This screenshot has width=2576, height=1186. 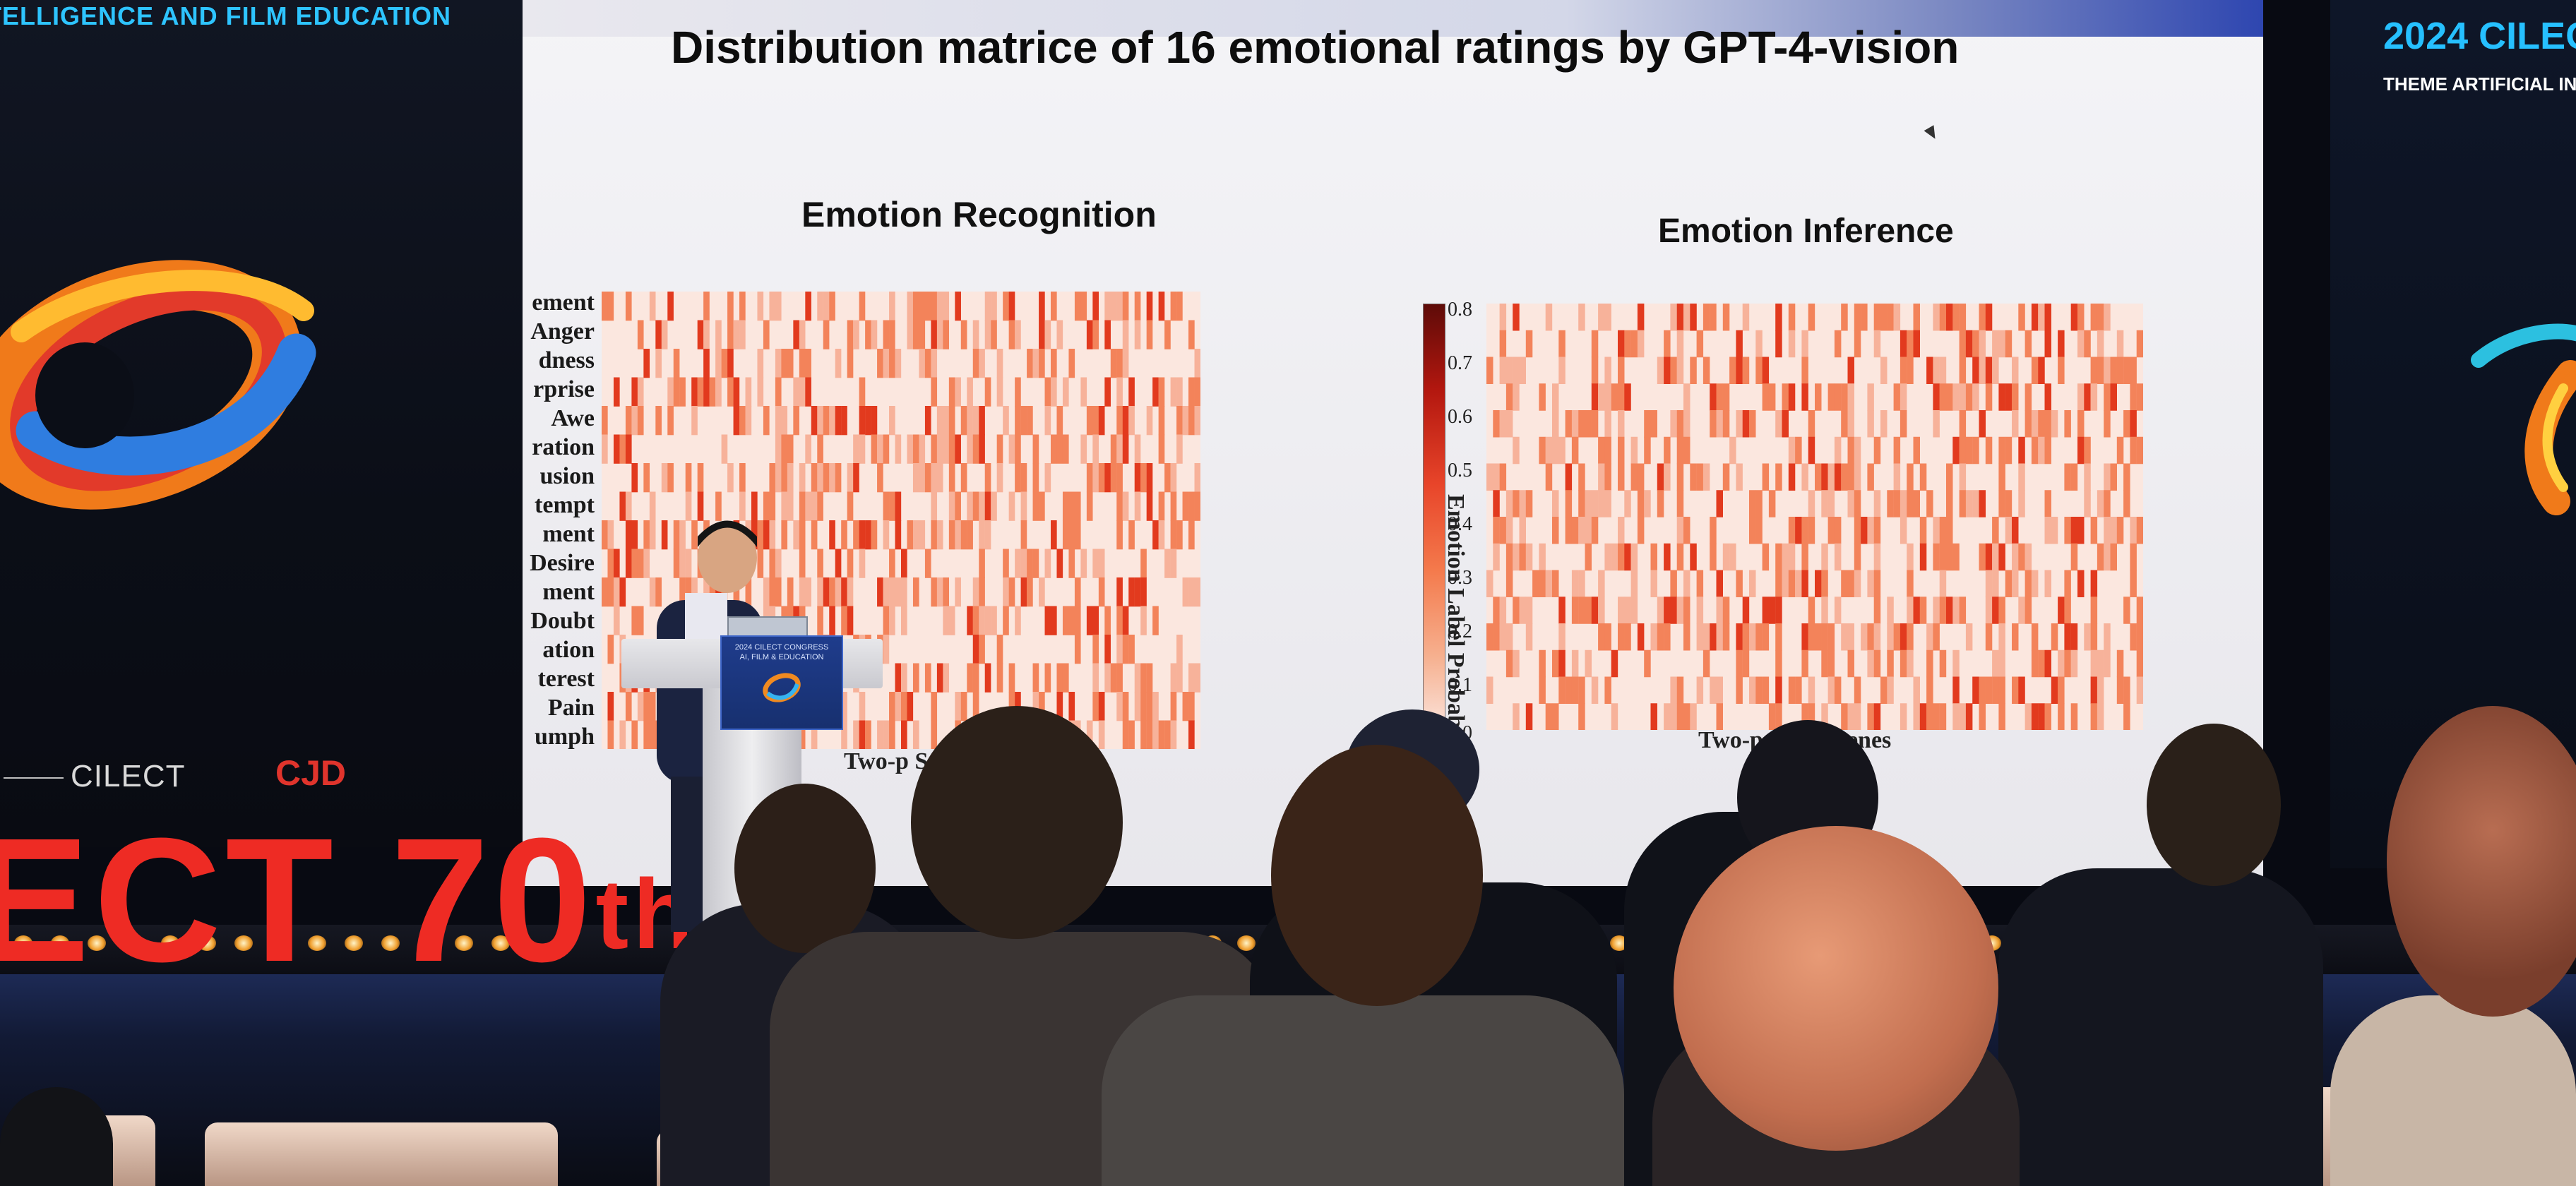 What do you see at coordinates (573, 418) in the screenshot?
I see `y-label: Awe` at bounding box center [573, 418].